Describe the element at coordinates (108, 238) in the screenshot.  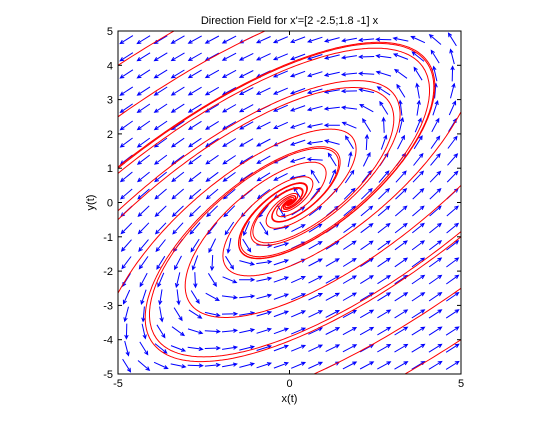
I see `y-tick-label: -1` at that location.